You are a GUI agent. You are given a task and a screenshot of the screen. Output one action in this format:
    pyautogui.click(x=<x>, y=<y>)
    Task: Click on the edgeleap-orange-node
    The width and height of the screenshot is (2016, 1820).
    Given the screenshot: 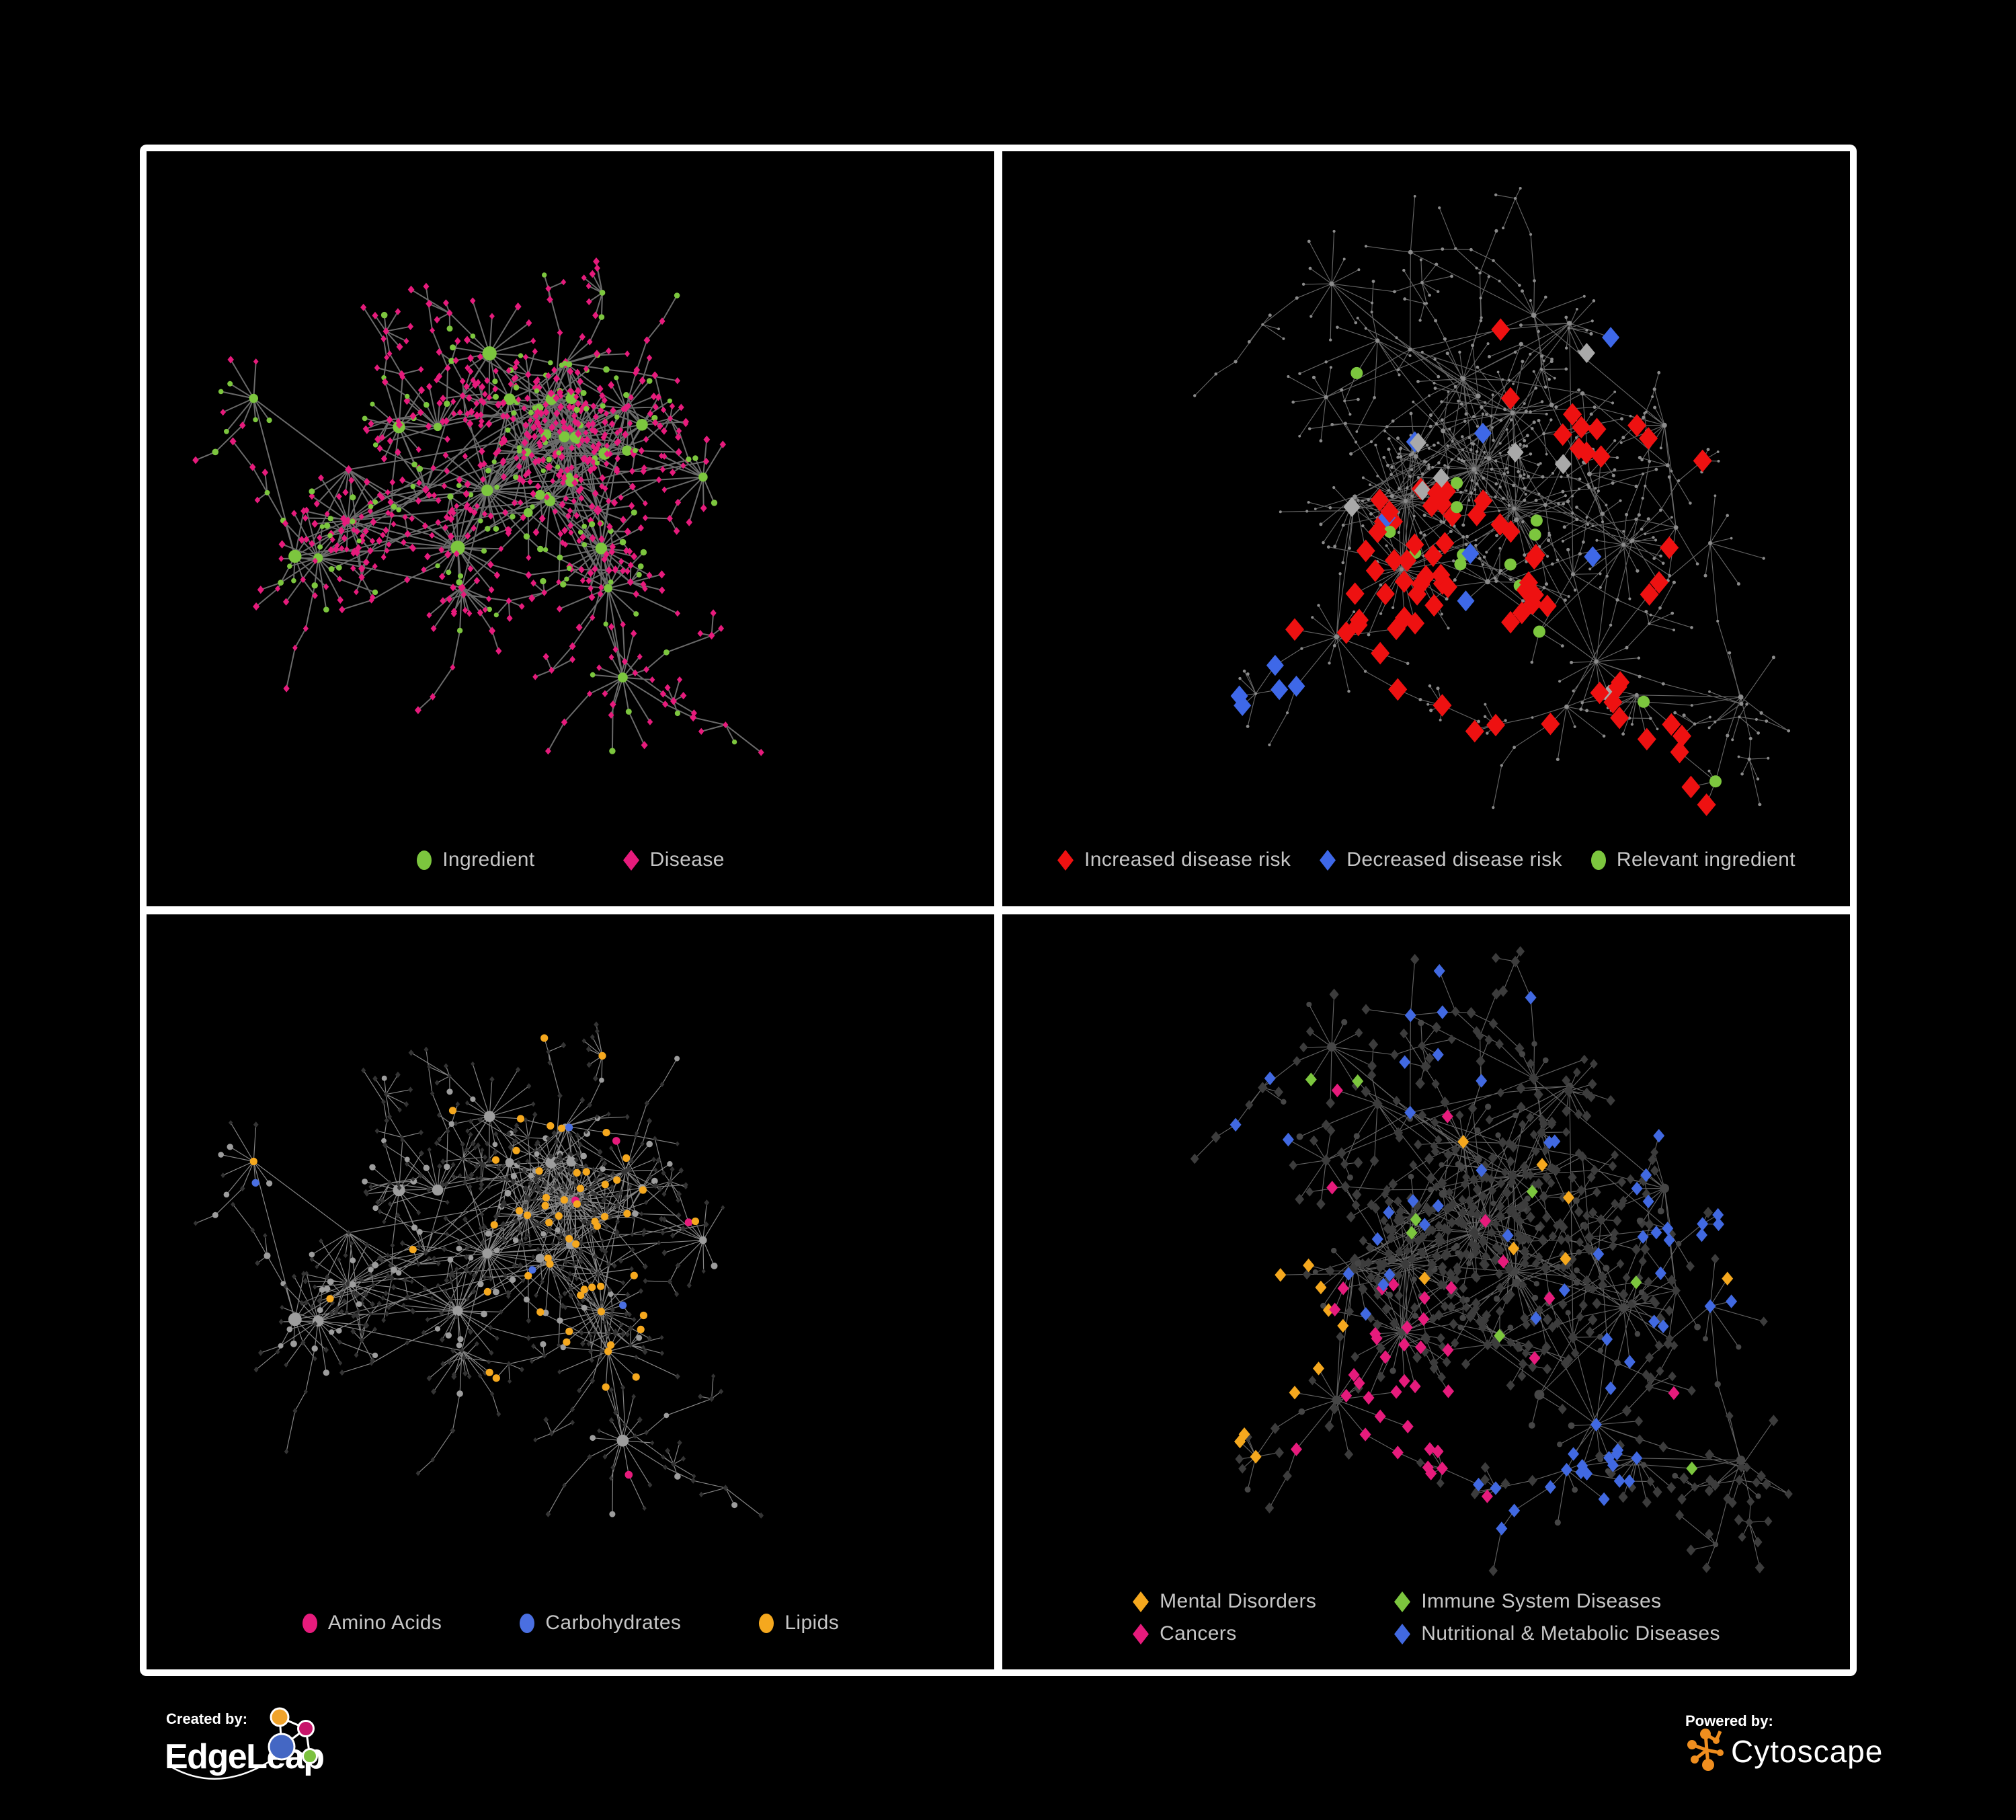 What is the action you would take?
    pyautogui.click(x=280, y=1717)
    